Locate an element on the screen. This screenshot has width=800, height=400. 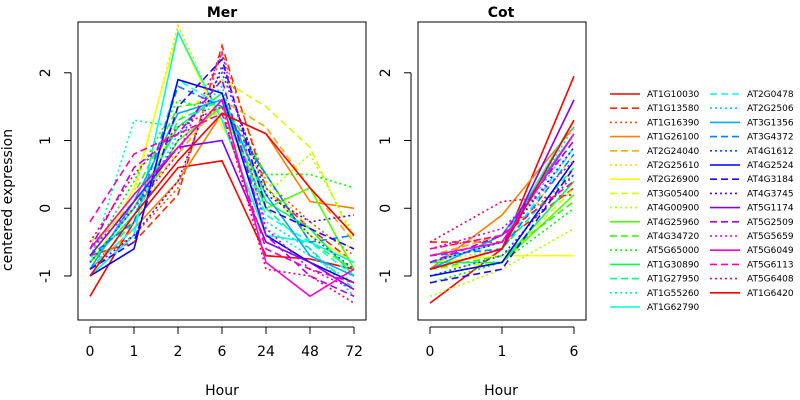
legend-label: AT4G1612 is located at coordinates (770, 152).